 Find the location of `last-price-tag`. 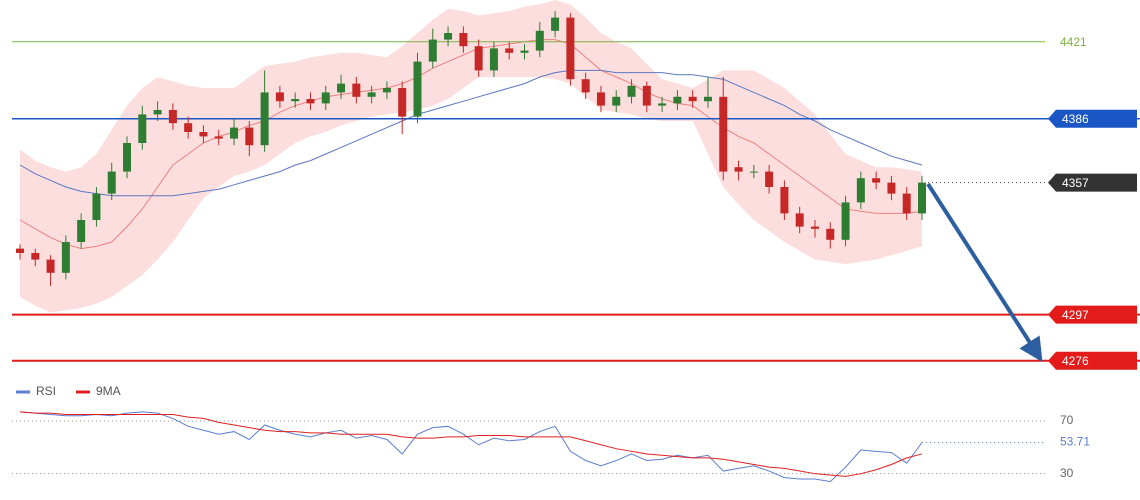

last-price-tag is located at coordinates (1092, 182).